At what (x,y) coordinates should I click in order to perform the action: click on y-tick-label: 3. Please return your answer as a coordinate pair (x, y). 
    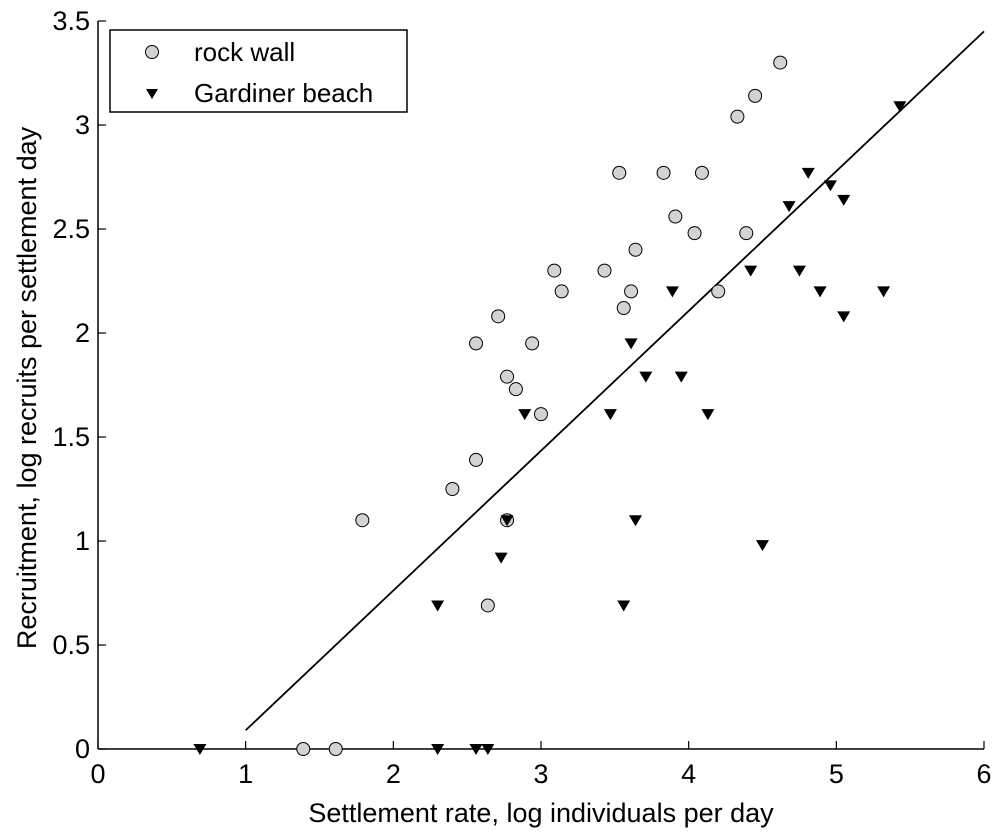
    Looking at the image, I should click on (82, 125).